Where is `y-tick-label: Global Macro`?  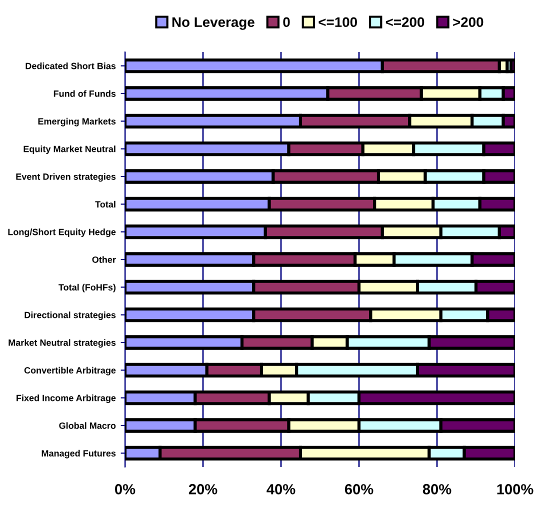 y-tick-label: Global Macro is located at coordinates (87, 425).